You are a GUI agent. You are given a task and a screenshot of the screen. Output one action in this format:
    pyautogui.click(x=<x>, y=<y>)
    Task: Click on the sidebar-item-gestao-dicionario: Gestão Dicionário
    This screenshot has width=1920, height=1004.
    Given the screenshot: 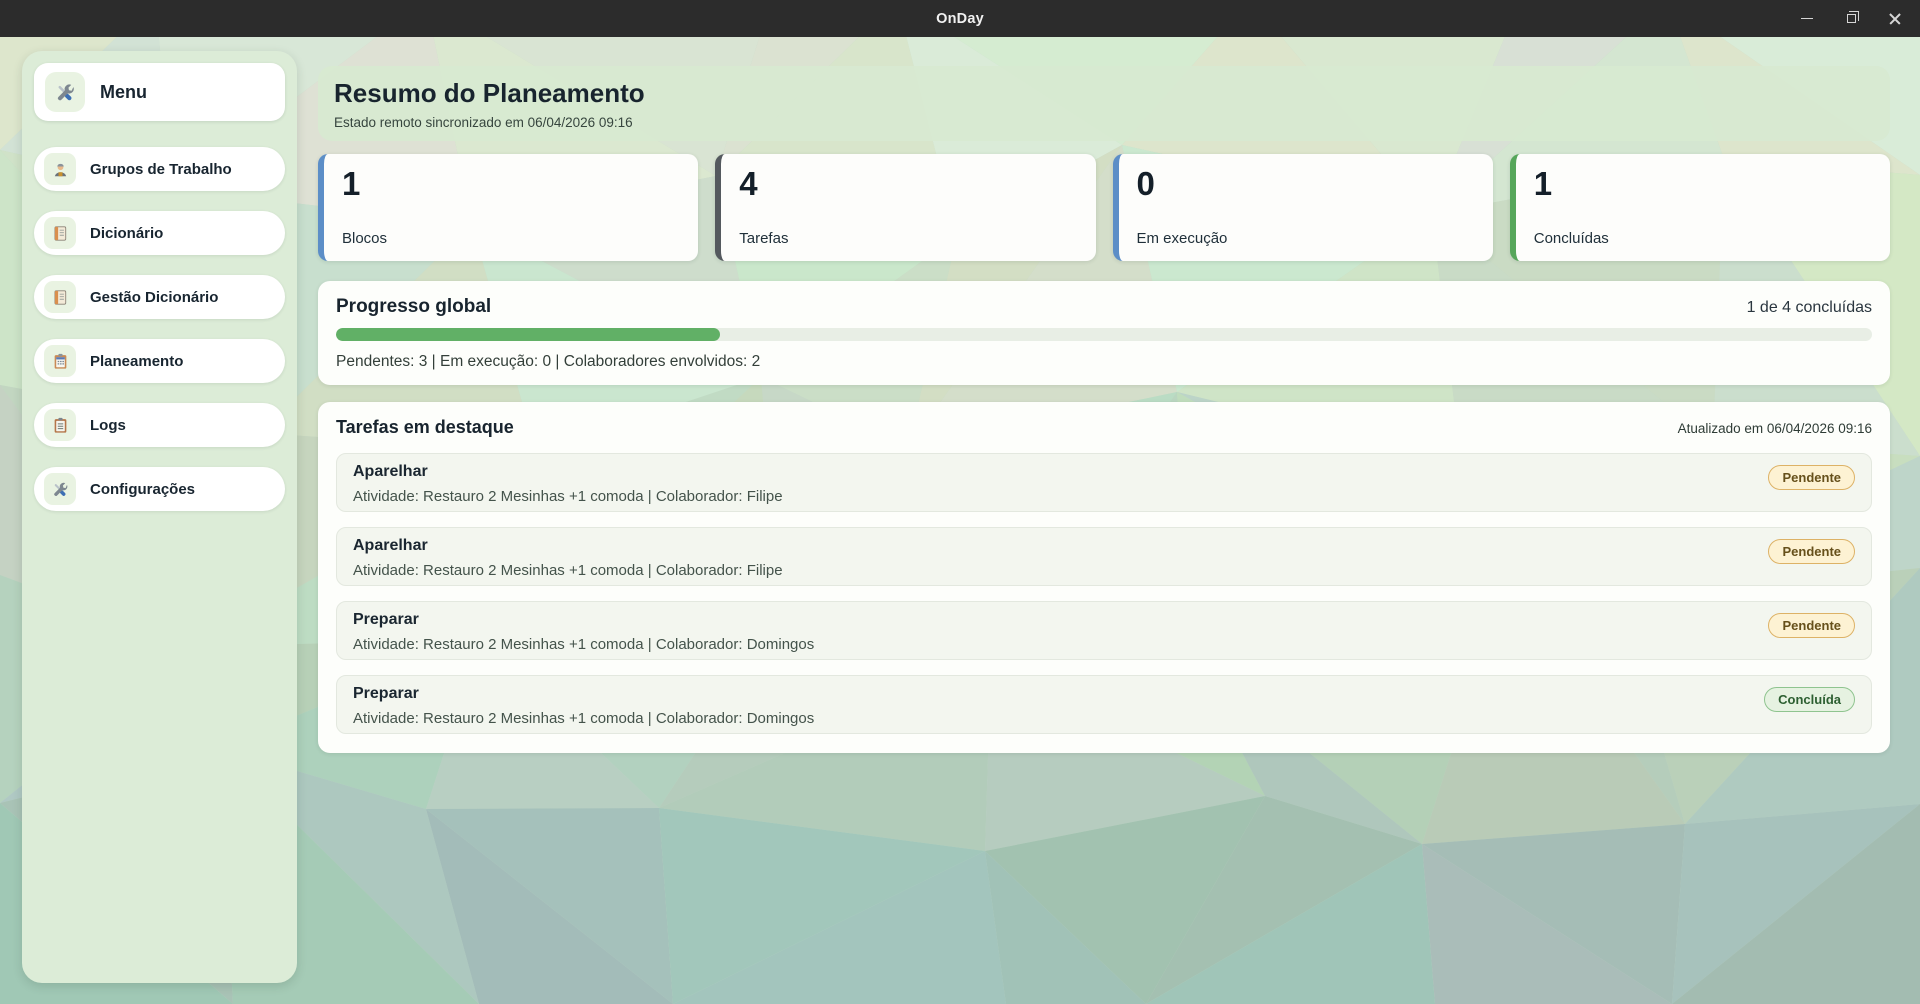 What is the action you would take?
    pyautogui.click(x=159, y=297)
    